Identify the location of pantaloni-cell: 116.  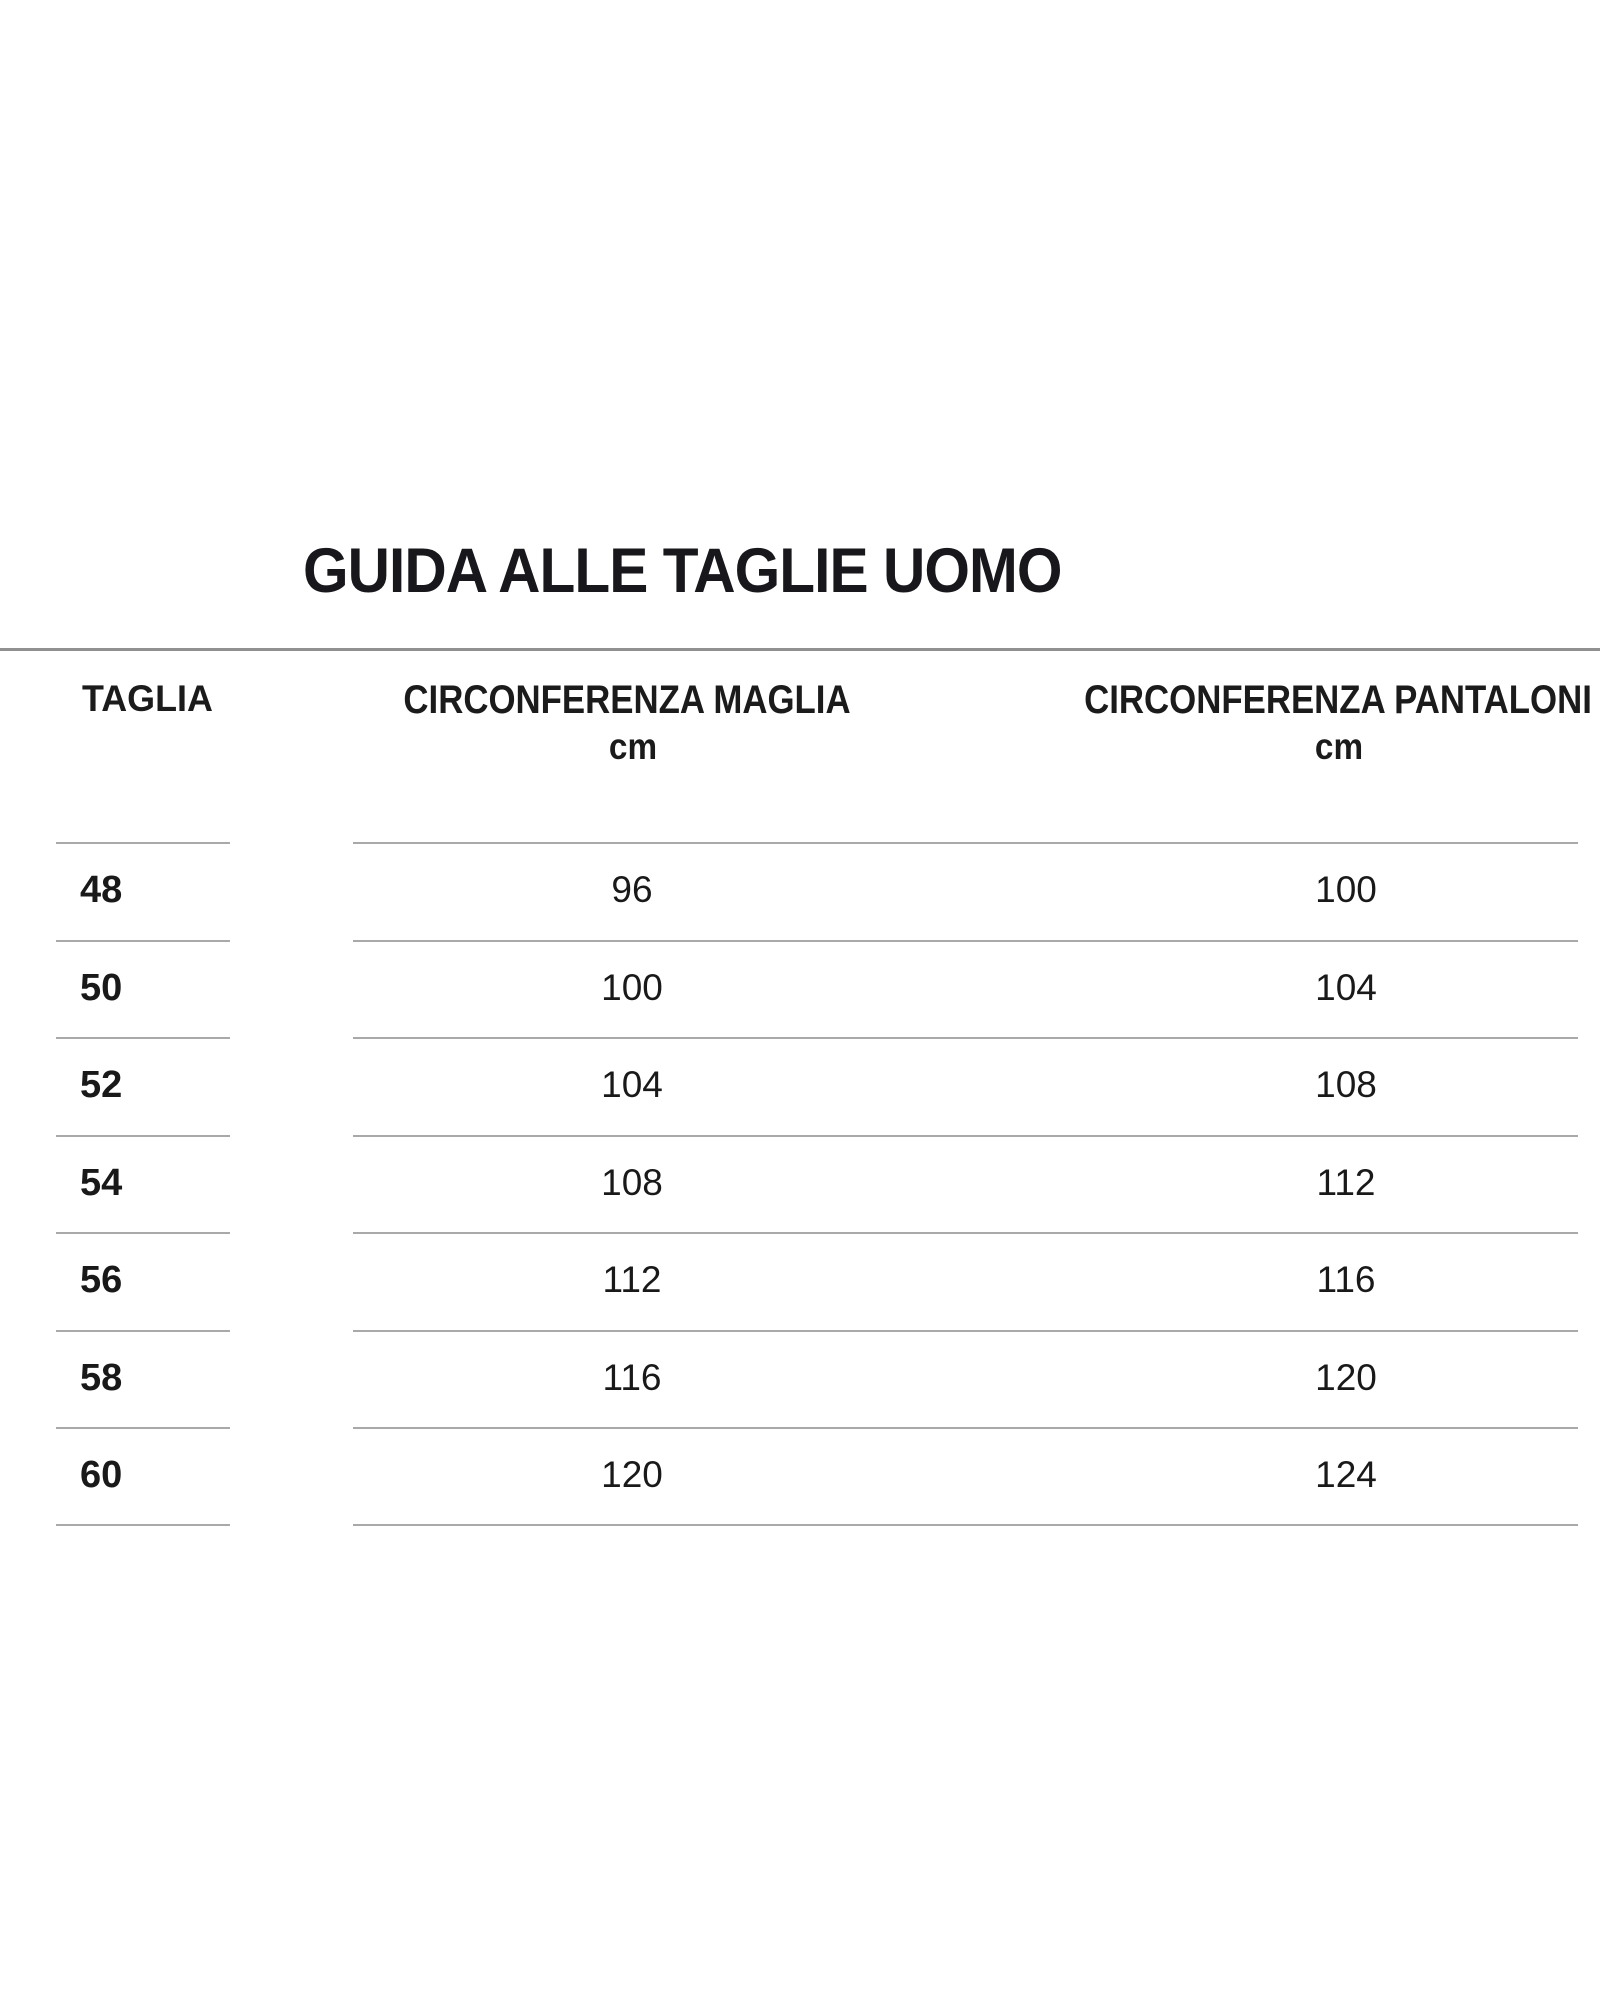
(1346, 1279).